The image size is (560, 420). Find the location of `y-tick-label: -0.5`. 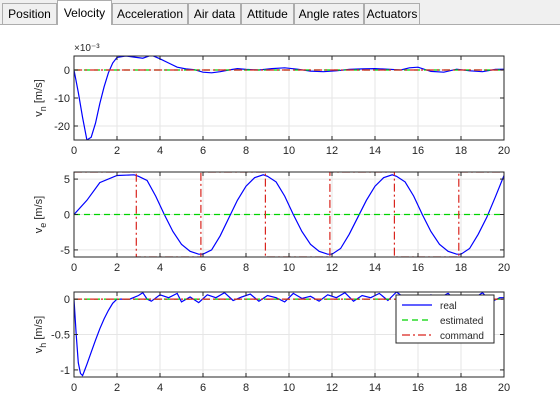

y-tick-label: -0.5 is located at coordinates (60, 336).